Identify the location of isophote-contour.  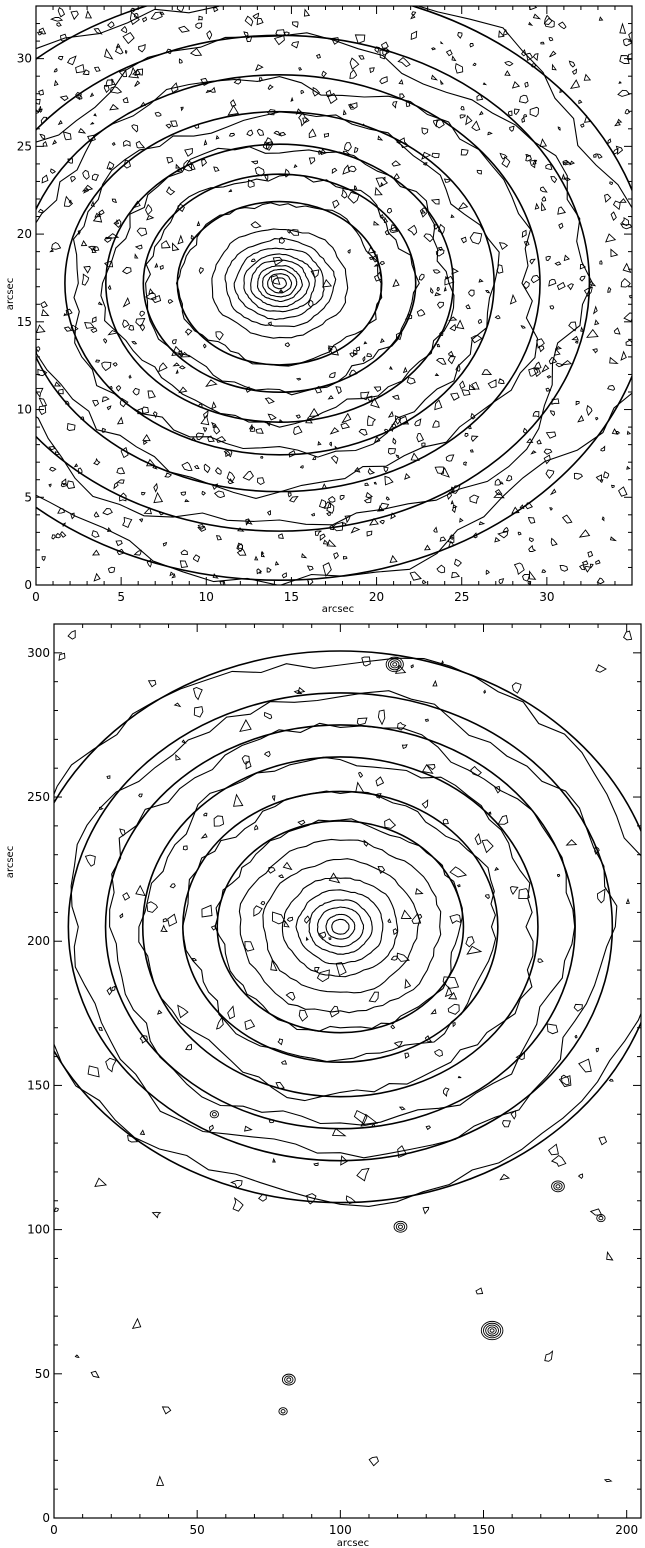
(341, 926).